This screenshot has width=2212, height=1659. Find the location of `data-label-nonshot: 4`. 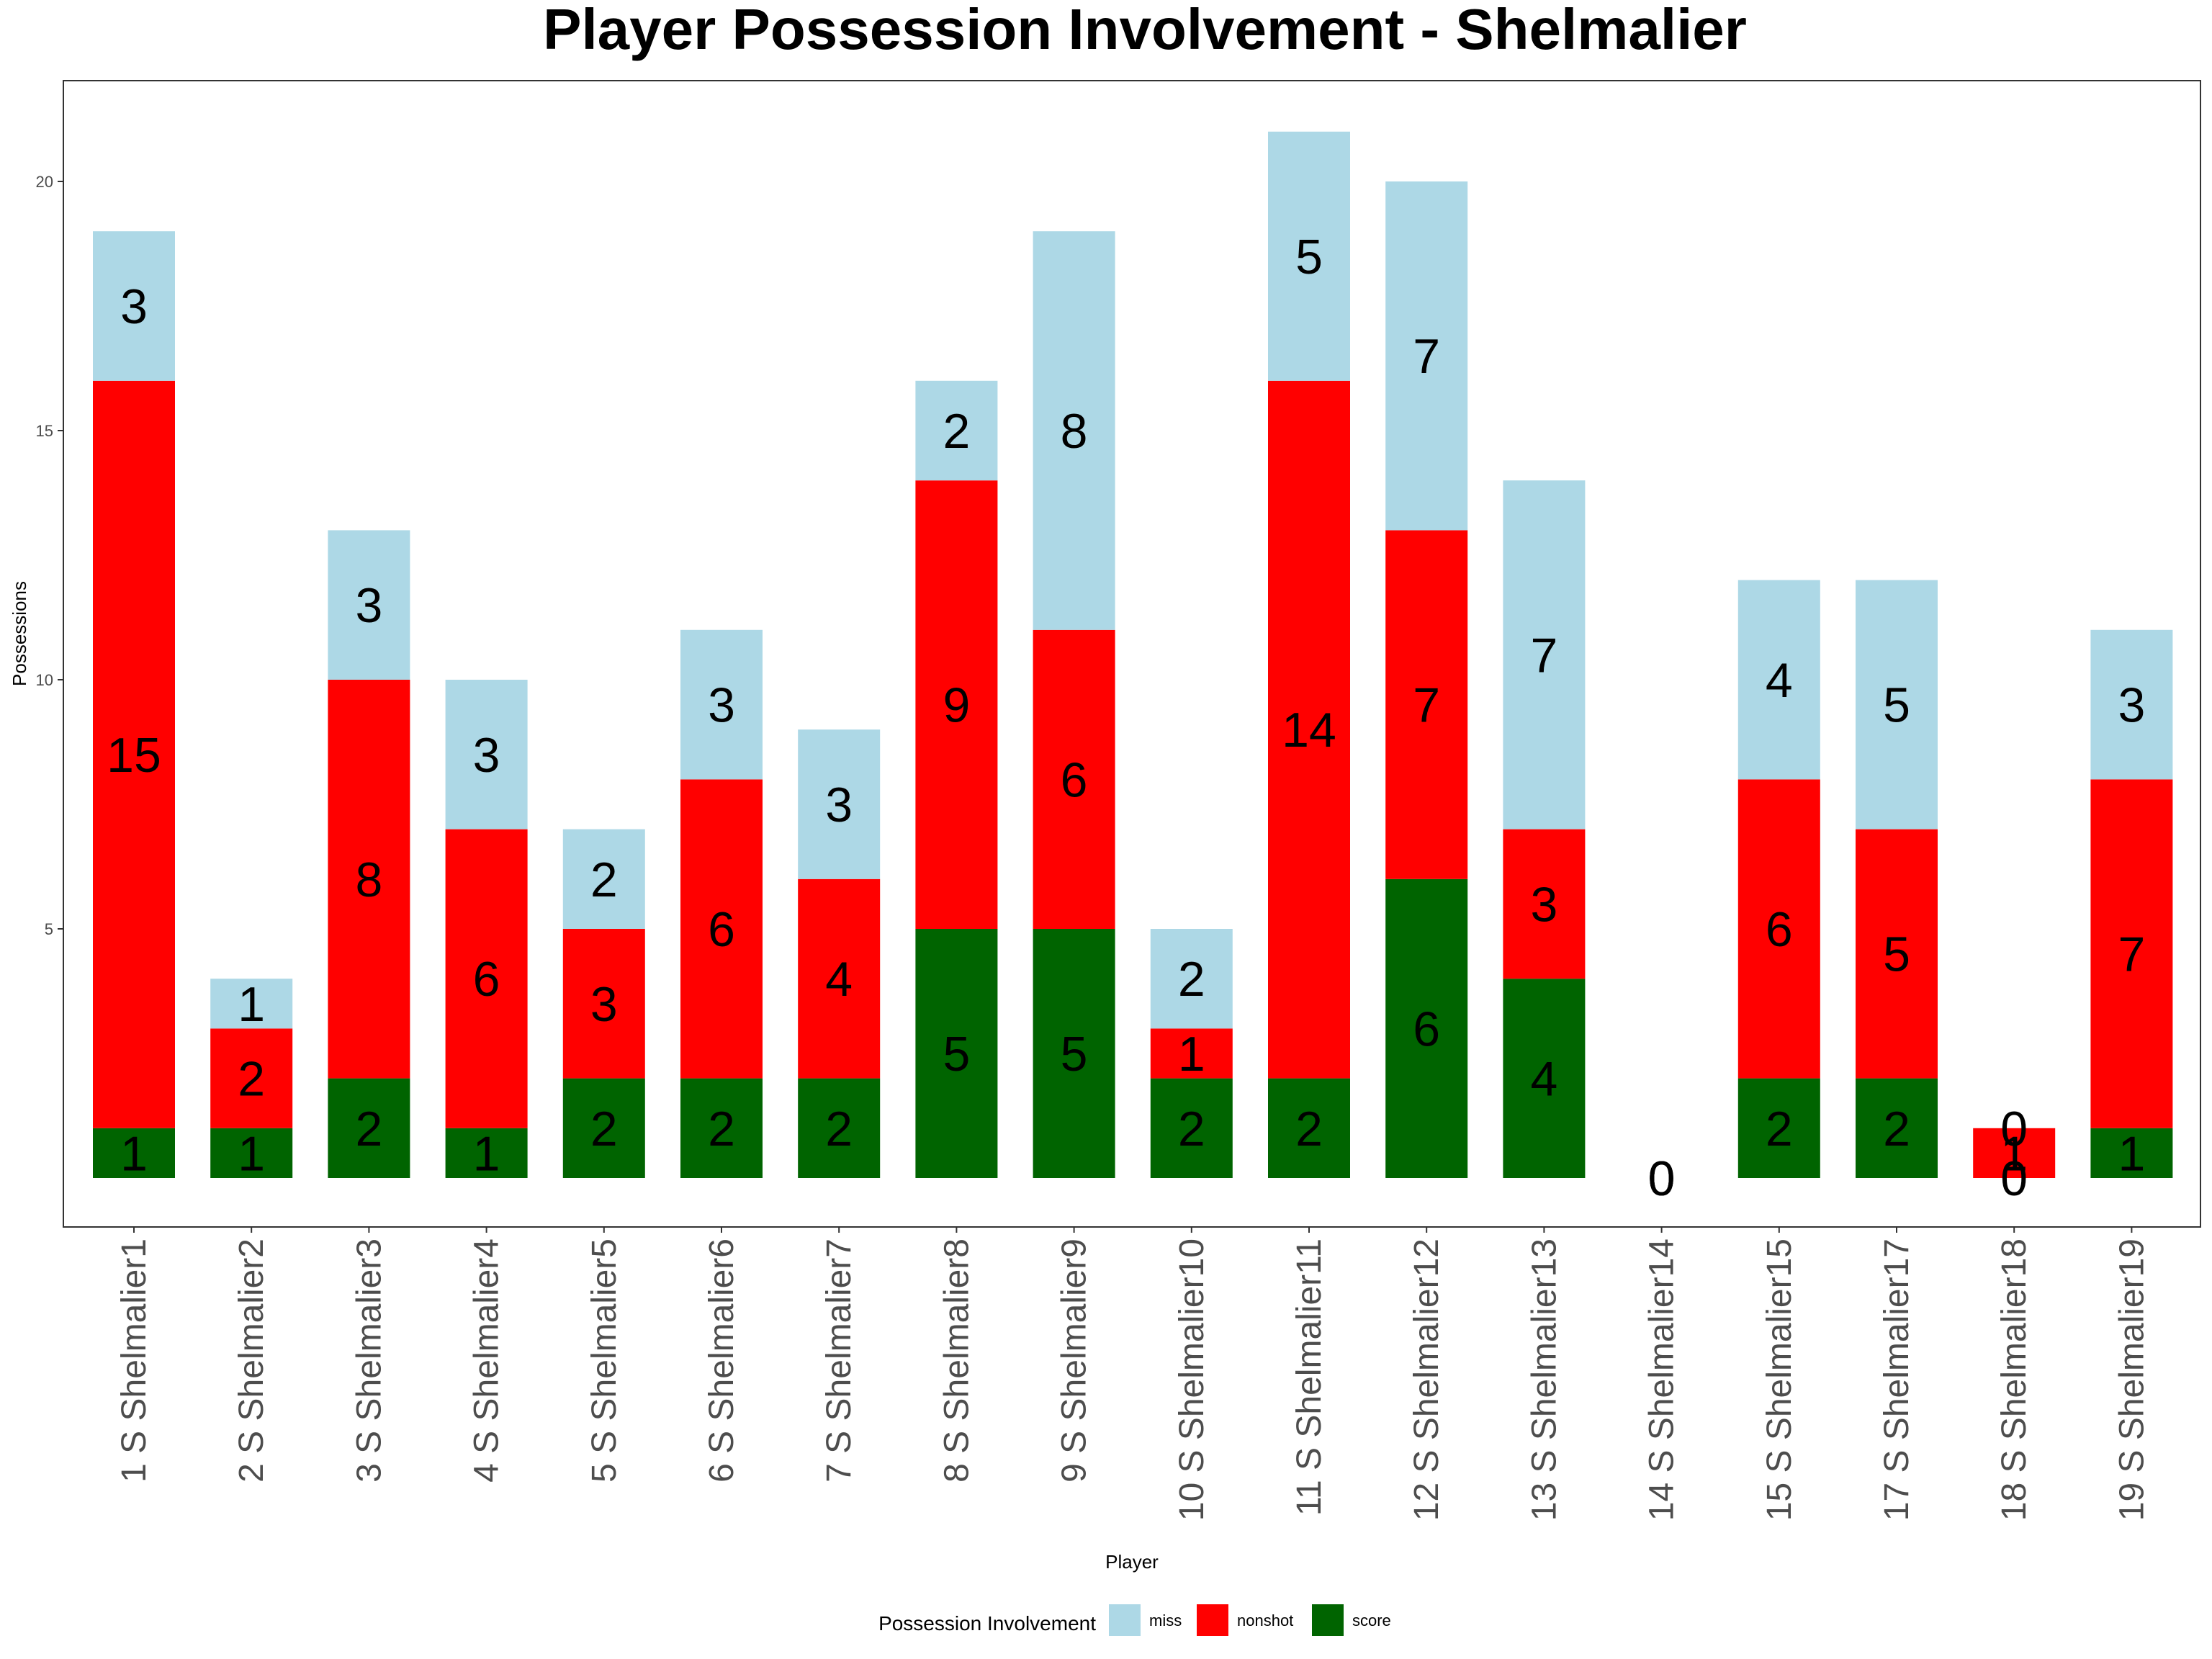

data-label-nonshot: 4 is located at coordinates (839, 980).